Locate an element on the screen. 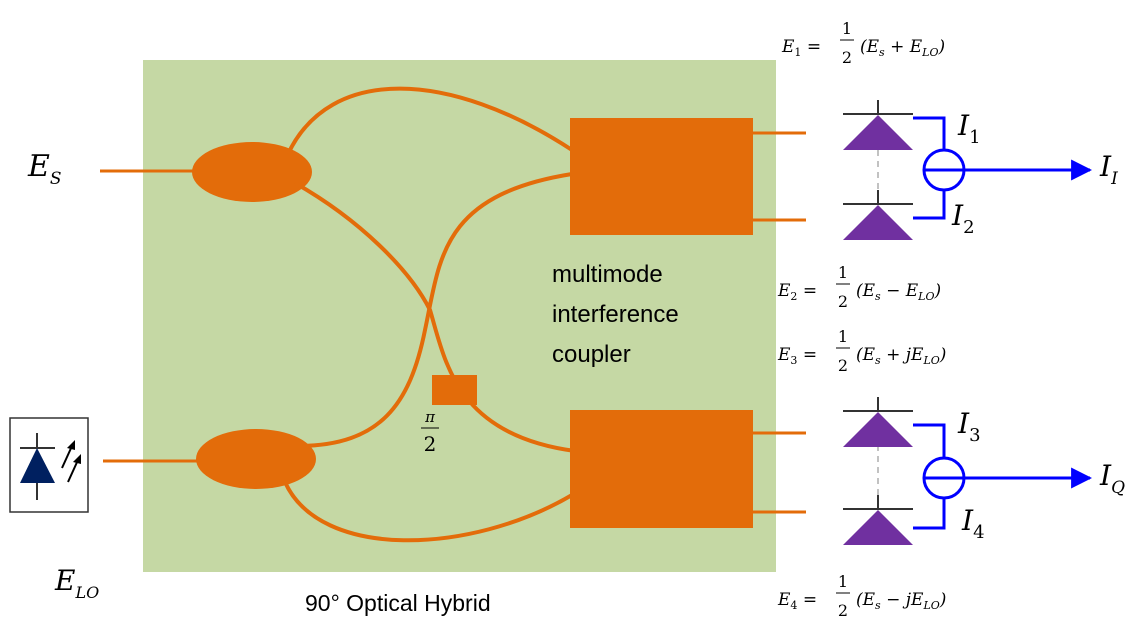  field-equation-e4: E4 = 1 2 (Es − jELO) is located at coordinates (861, 596).